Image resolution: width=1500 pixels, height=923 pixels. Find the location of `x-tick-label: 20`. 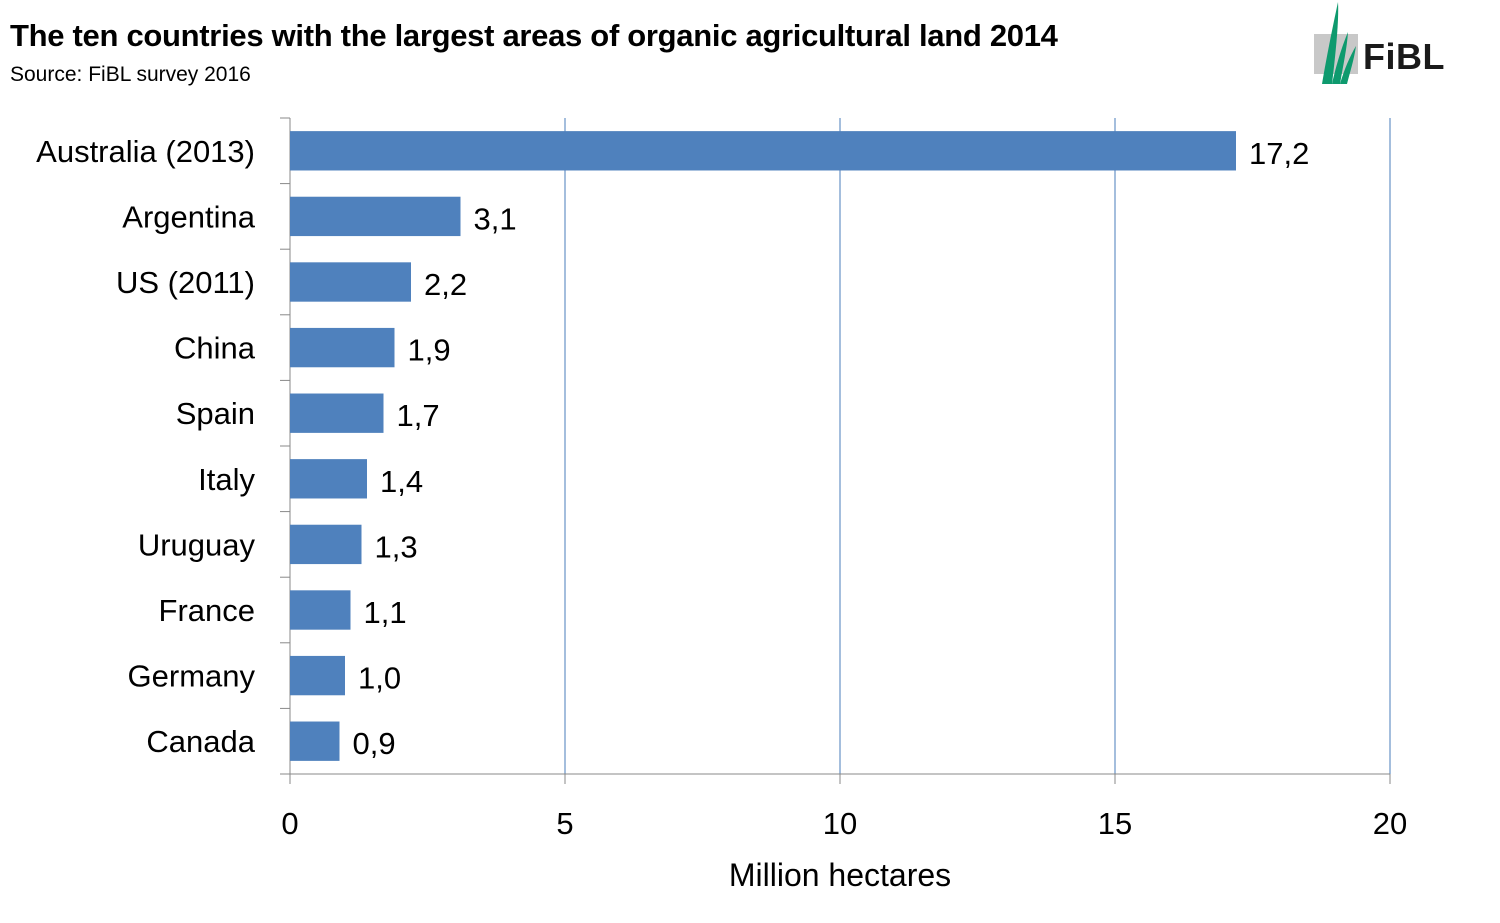

x-tick-label: 20 is located at coordinates (1390, 823).